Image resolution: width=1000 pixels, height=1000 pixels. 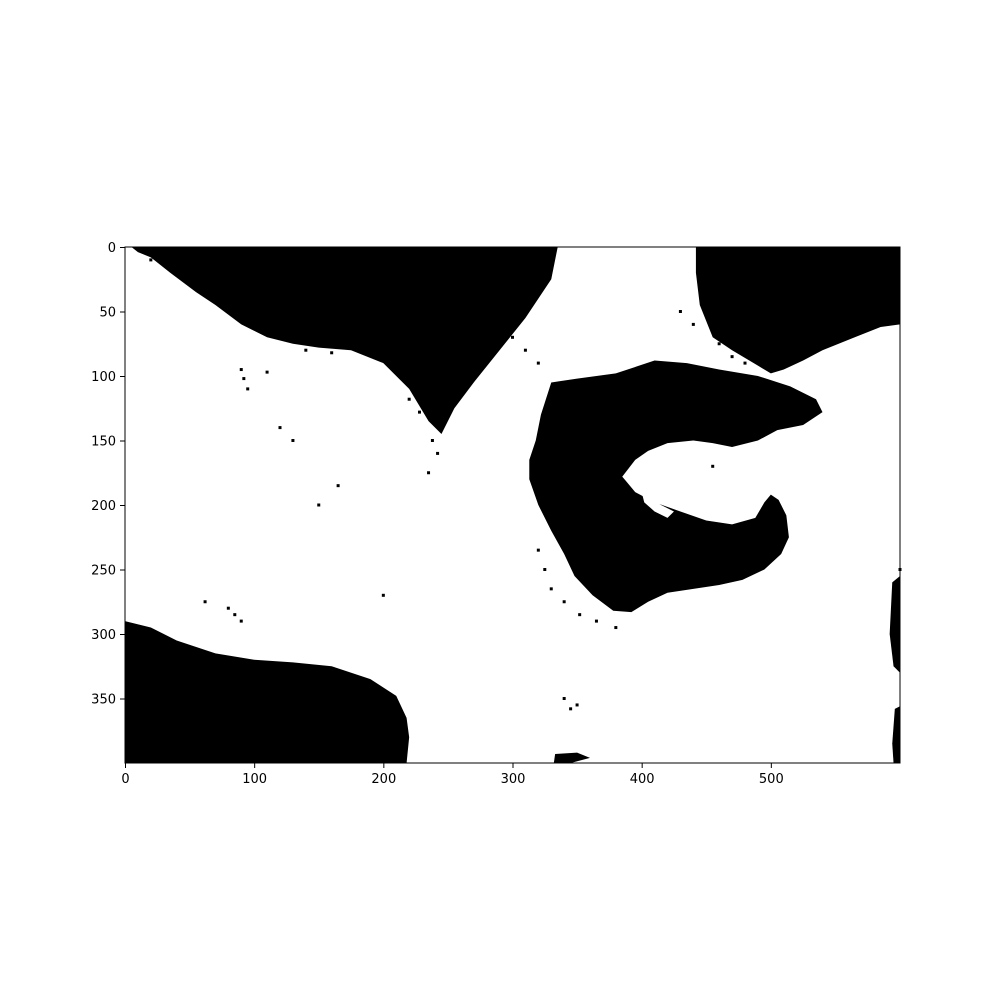 I want to click on x-tick-label: 300, so click(x=513, y=779).